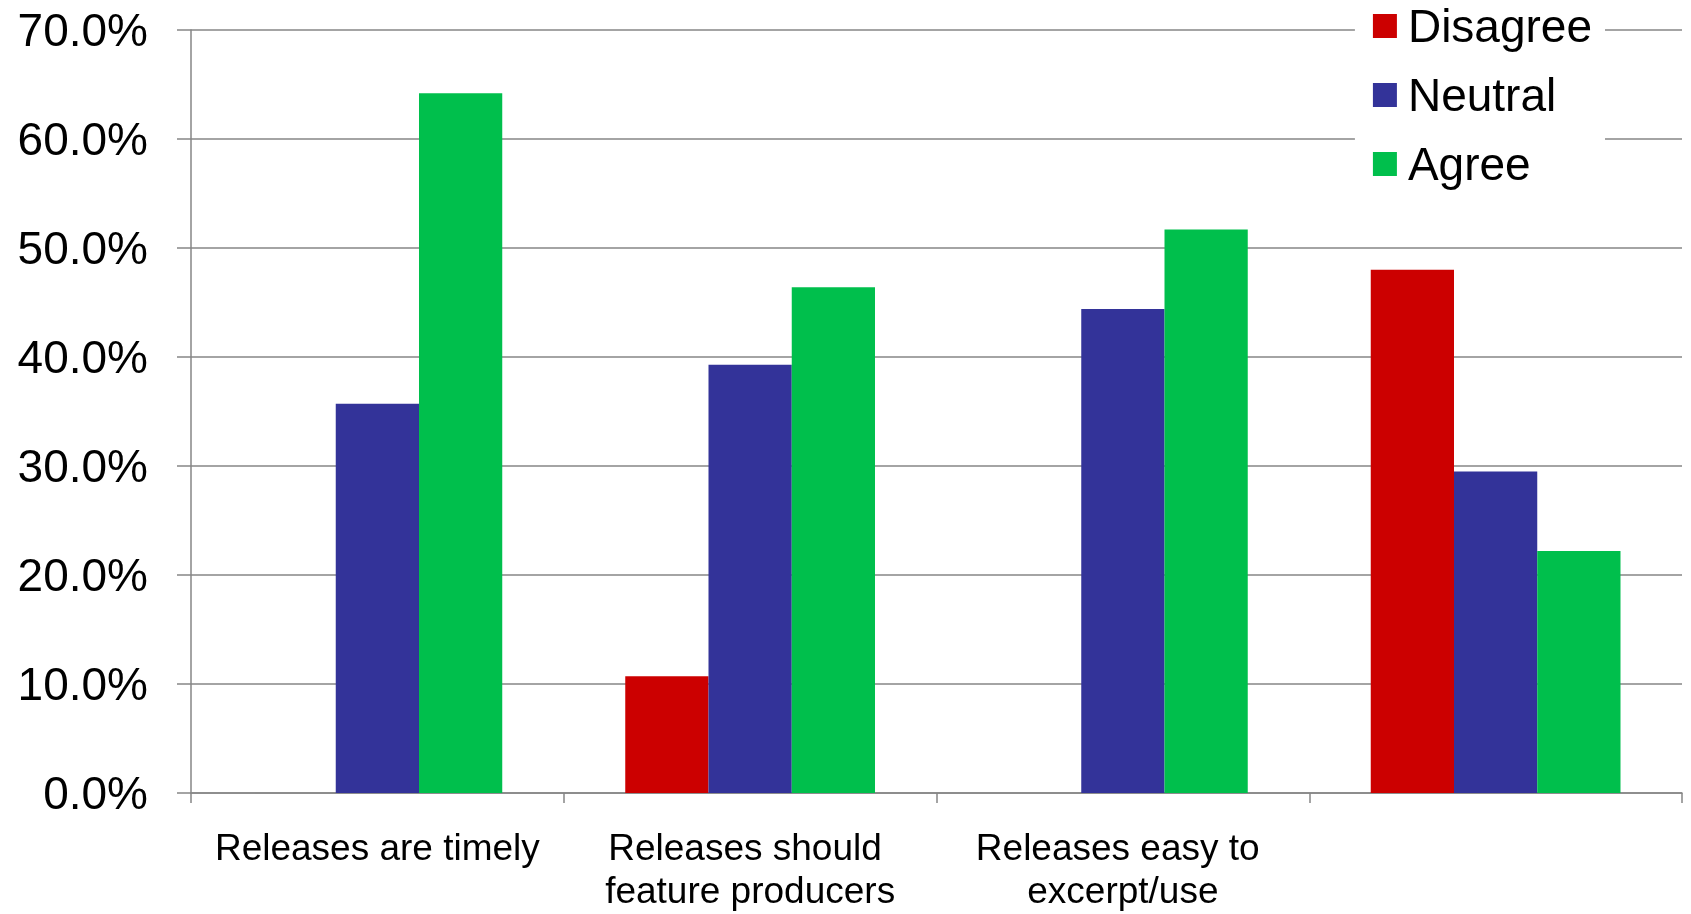  I want to click on y-tick-label: 60.0%, so click(82, 139).